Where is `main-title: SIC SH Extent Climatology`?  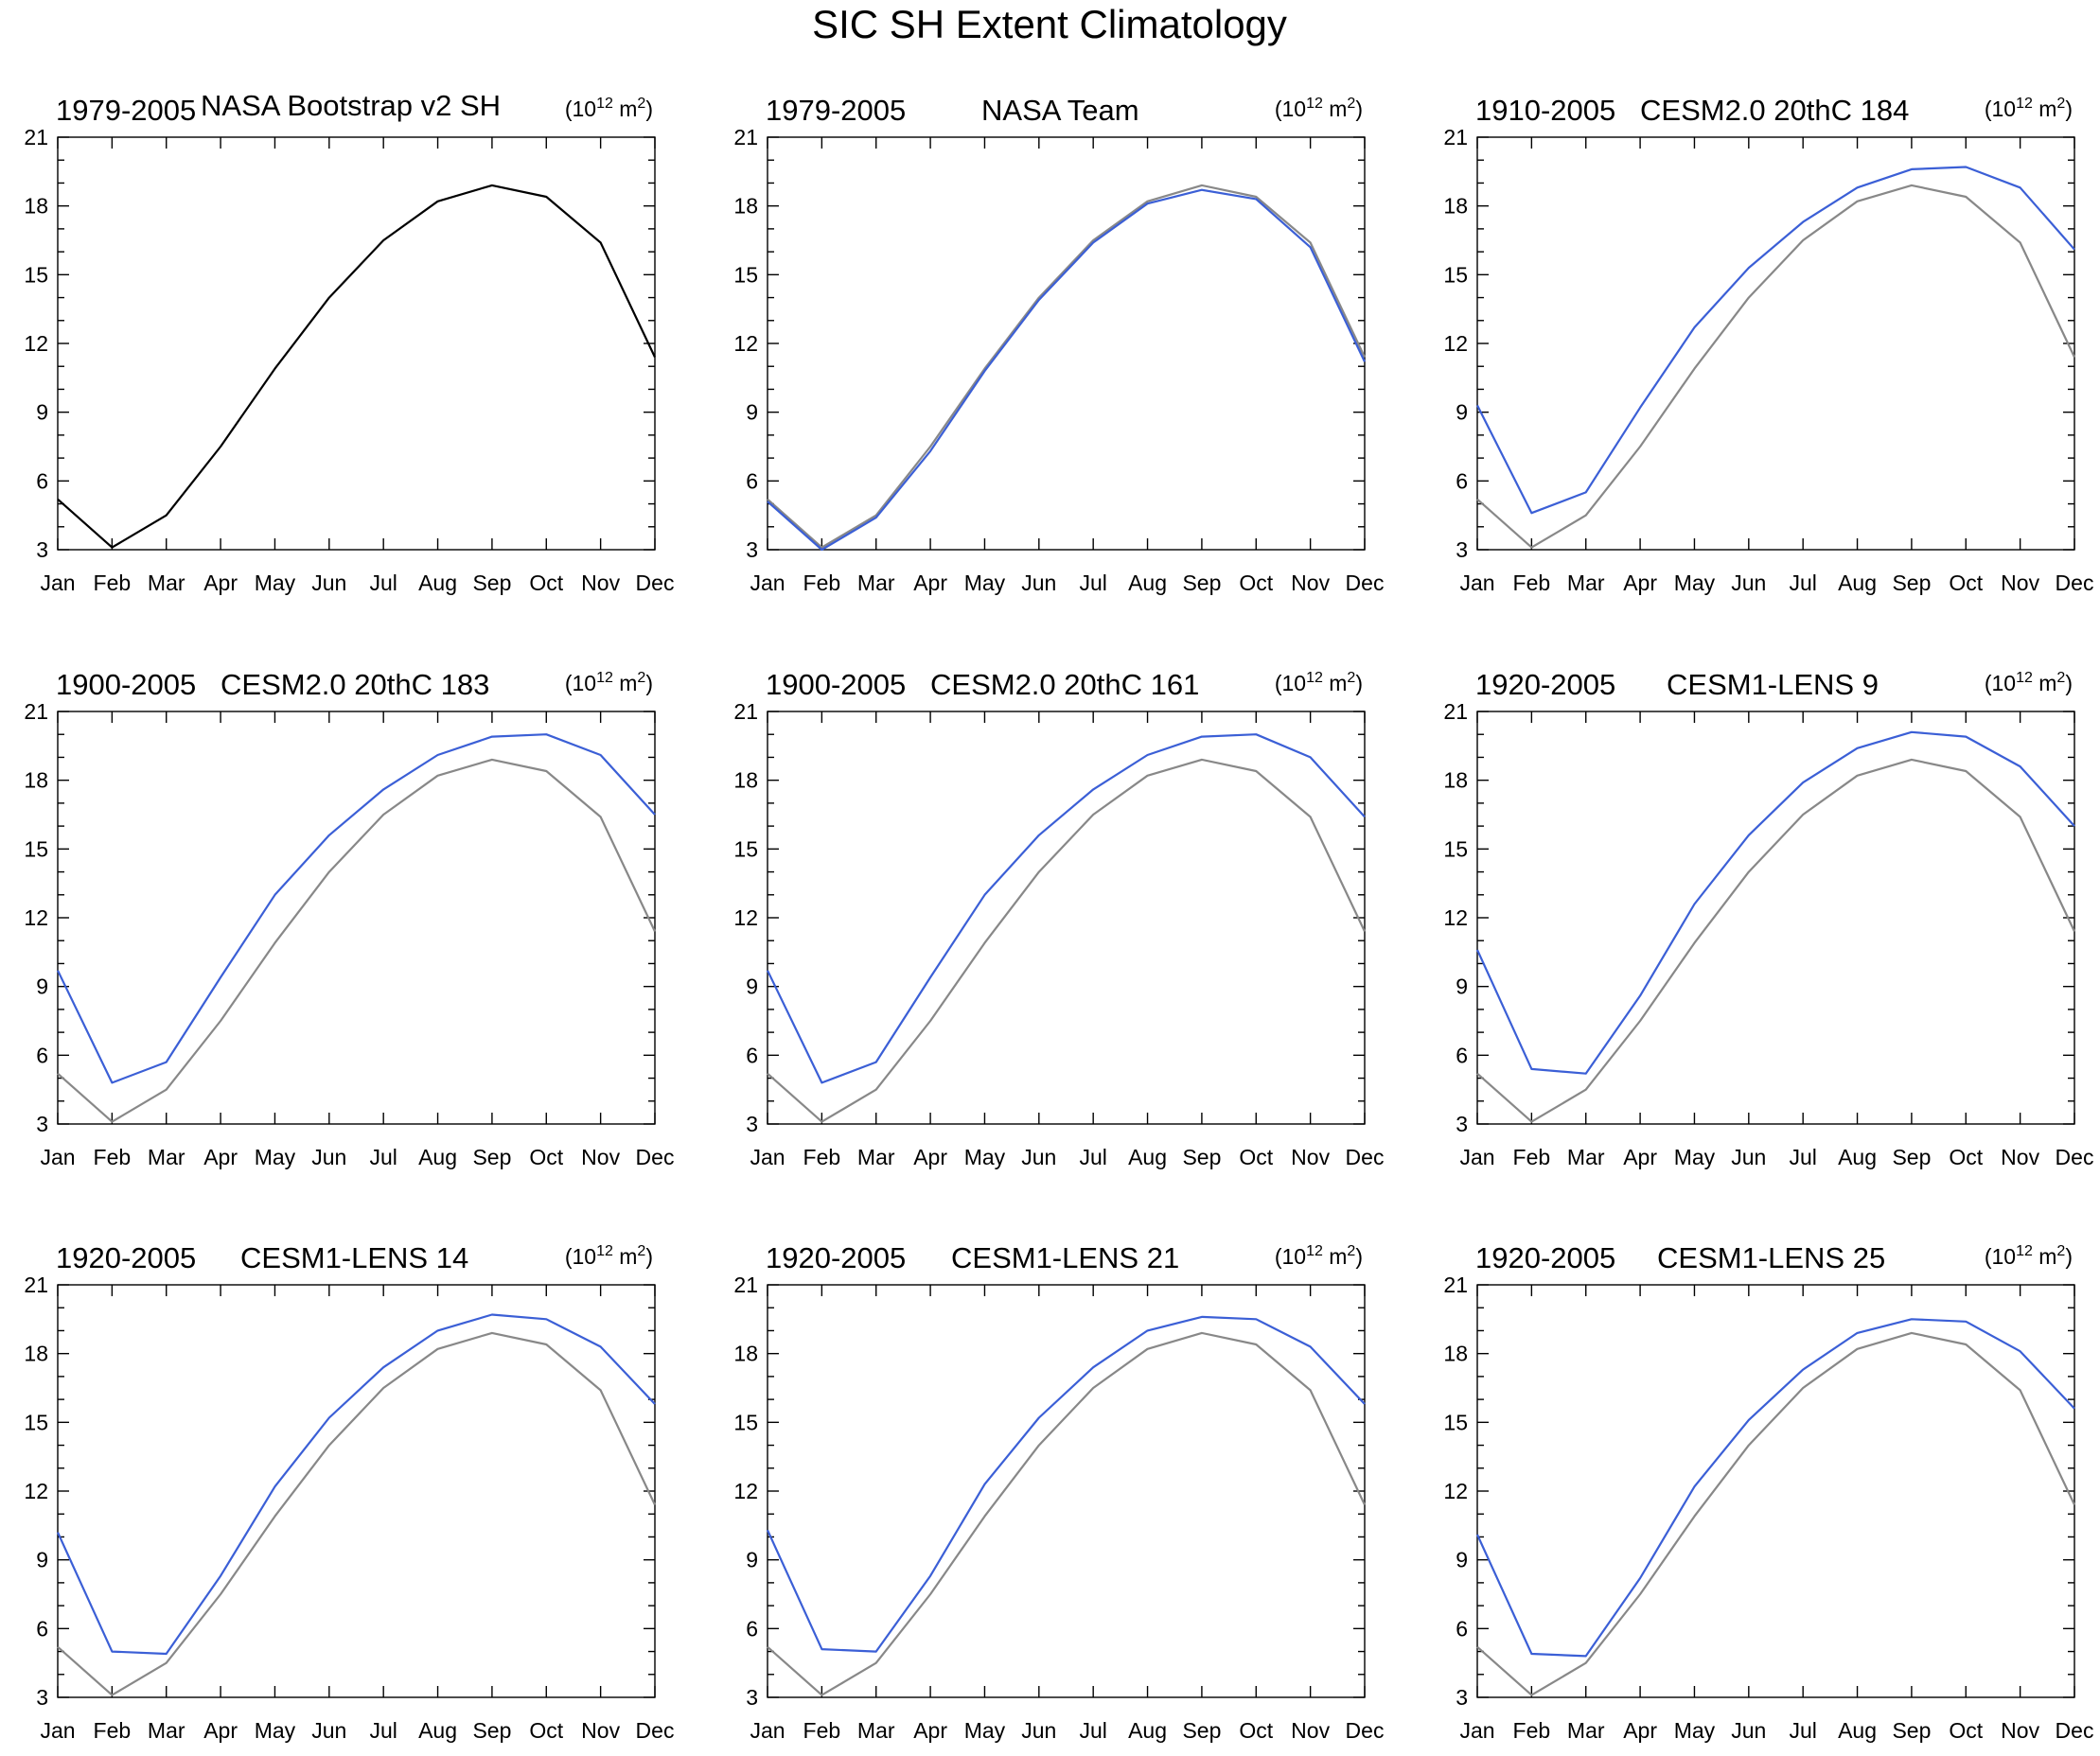
main-title: SIC SH Extent Climatology is located at coordinates (1049, 24).